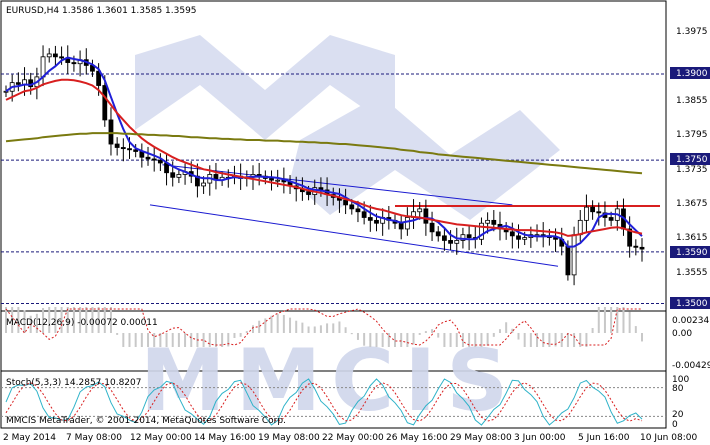  What do you see at coordinates (675, 425) in the screenshot?
I see `stoch-tick: 0` at bounding box center [675, 425].